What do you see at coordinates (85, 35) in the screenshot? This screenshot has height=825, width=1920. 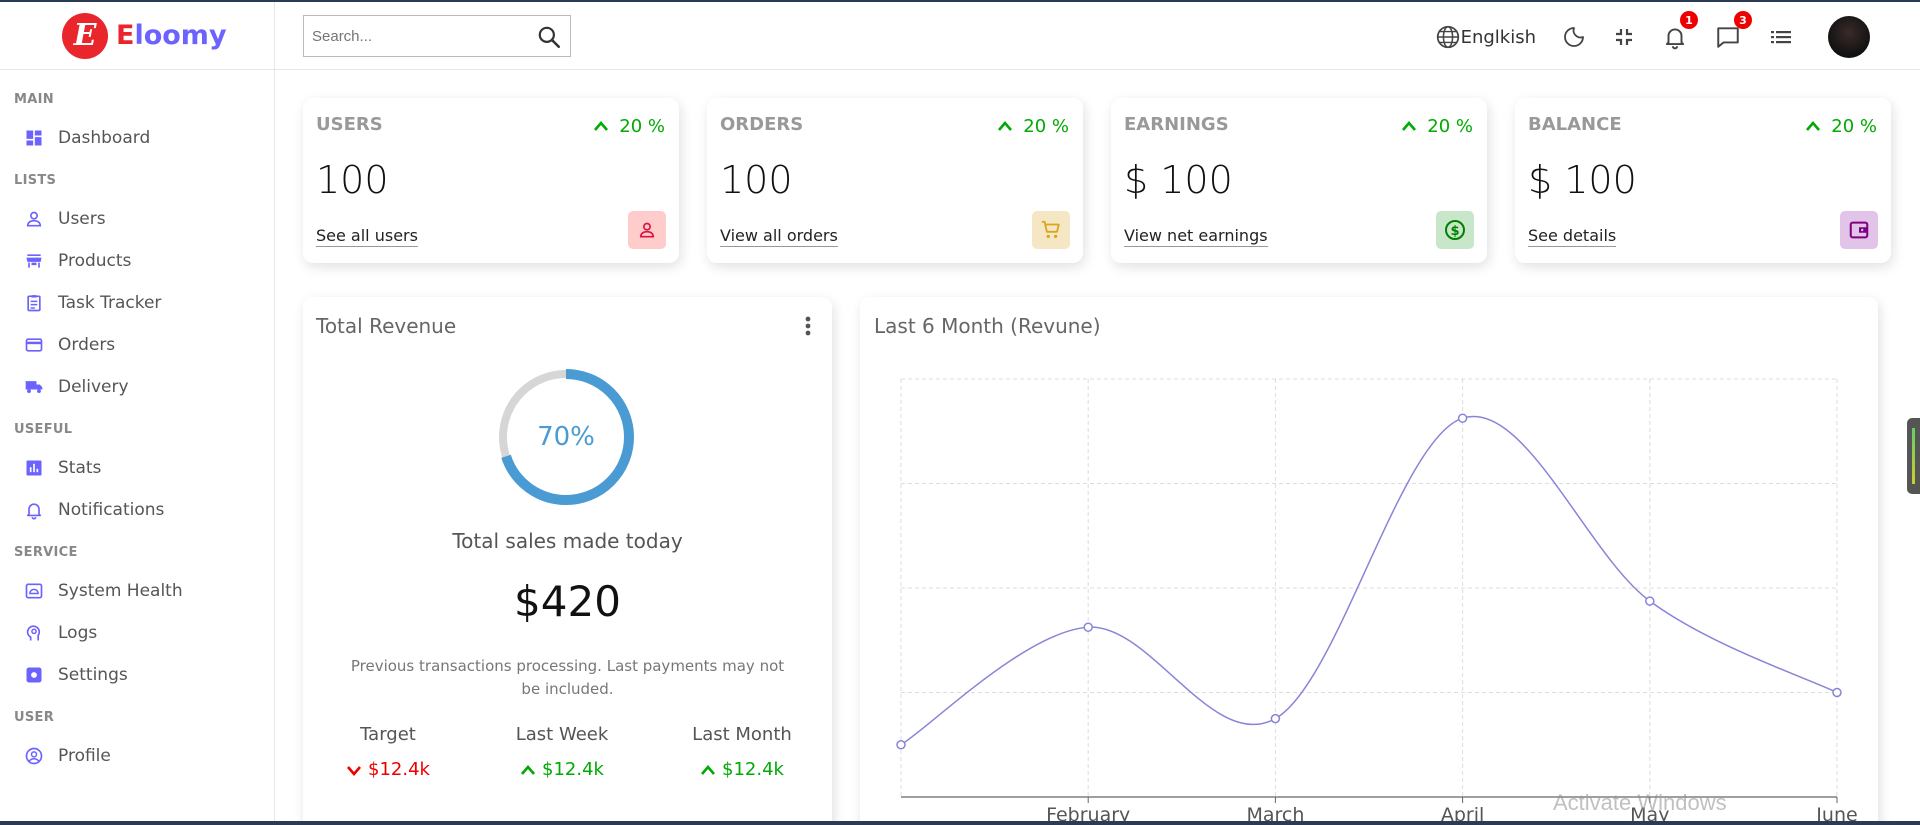 I see `logo-mark: E` at bounding box center [85, 35].